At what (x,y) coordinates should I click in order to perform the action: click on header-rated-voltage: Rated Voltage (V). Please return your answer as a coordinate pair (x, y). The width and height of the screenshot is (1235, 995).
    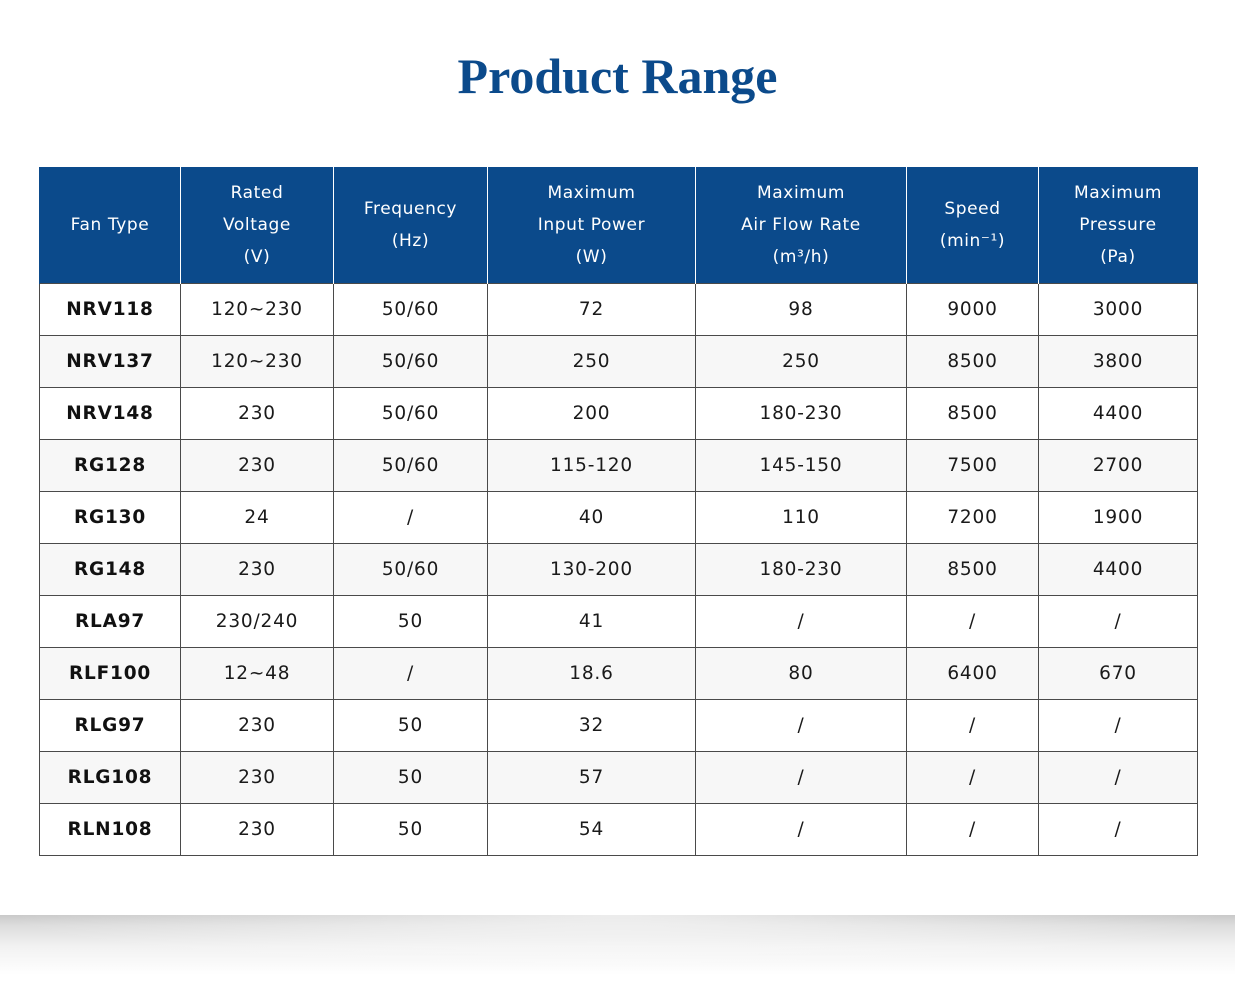
    Looking at the image, I should click on (257, 225).